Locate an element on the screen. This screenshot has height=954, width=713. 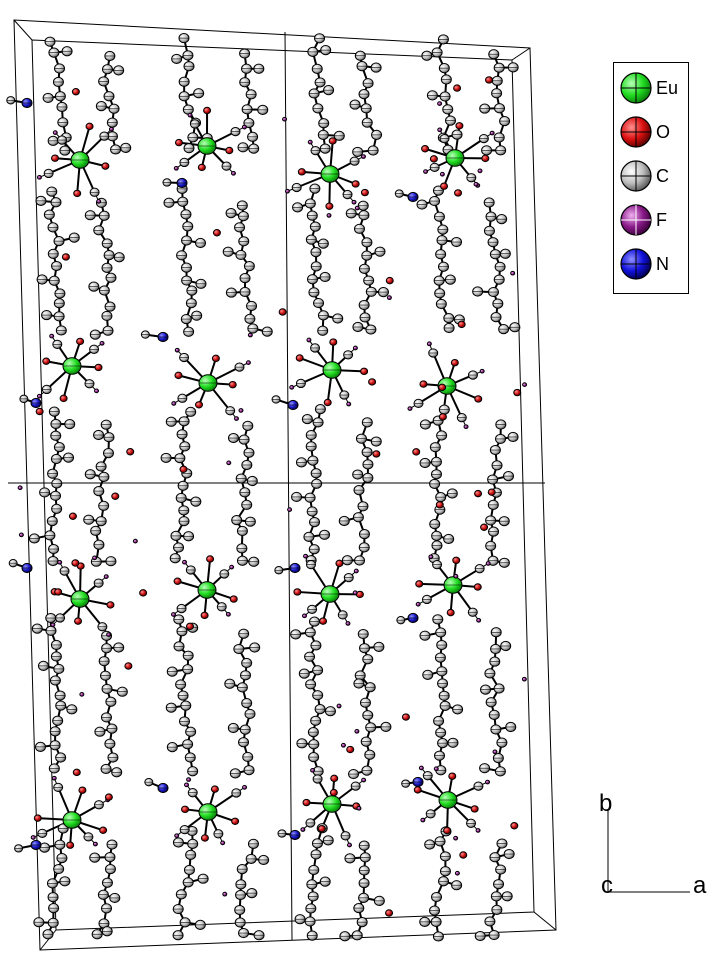
axis-orientation-indicator is located at coordinates (648, 851).